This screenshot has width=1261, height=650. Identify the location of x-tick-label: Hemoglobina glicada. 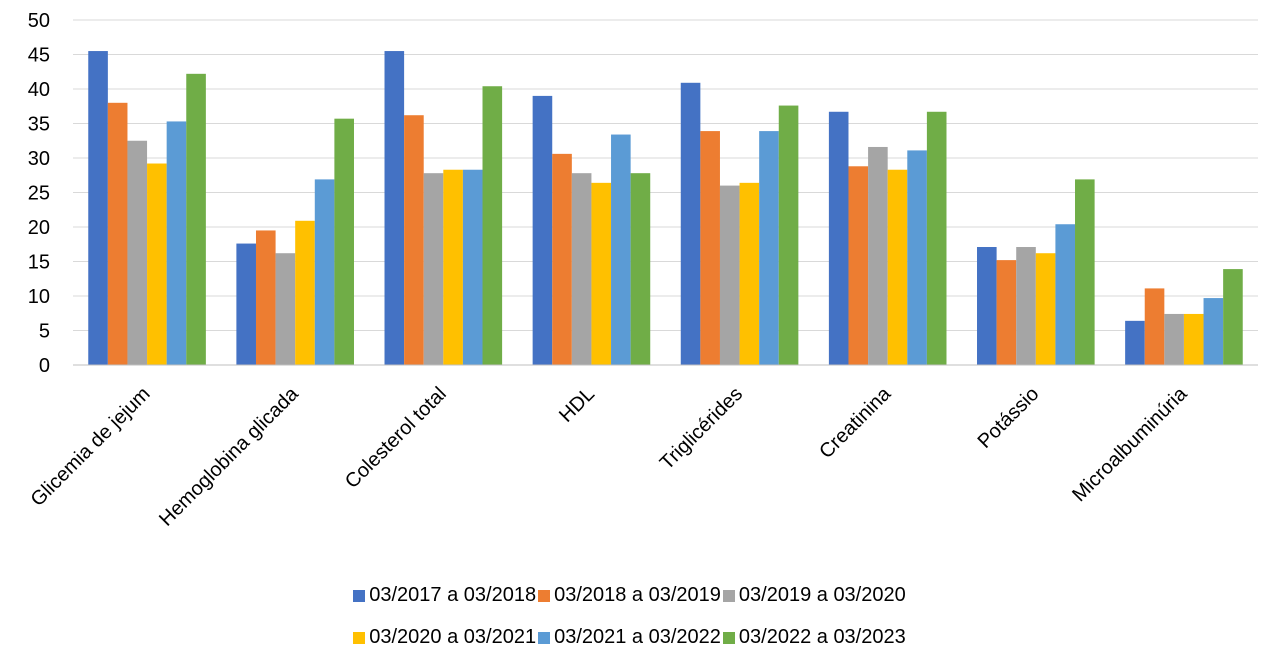
(229, 456).